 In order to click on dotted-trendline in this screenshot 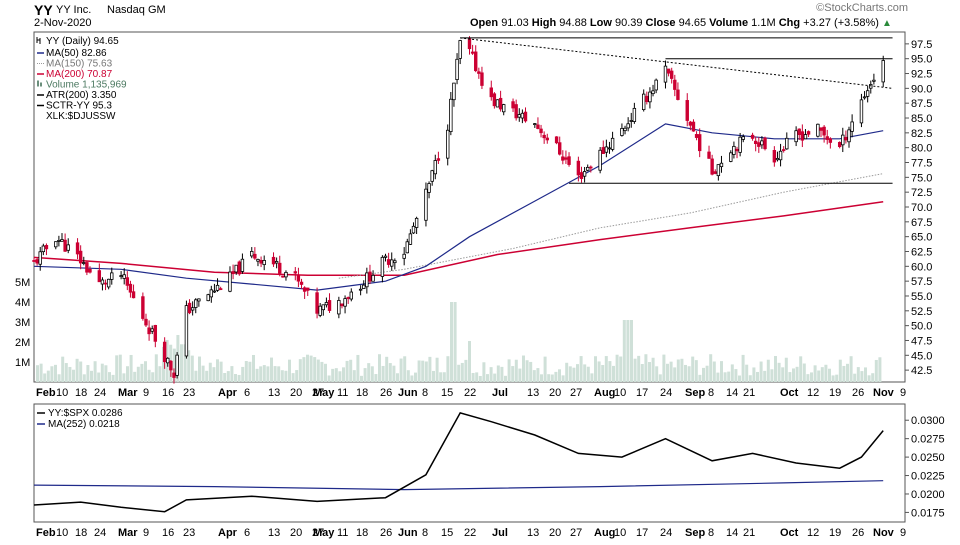, I will do `click(676, 63)`.